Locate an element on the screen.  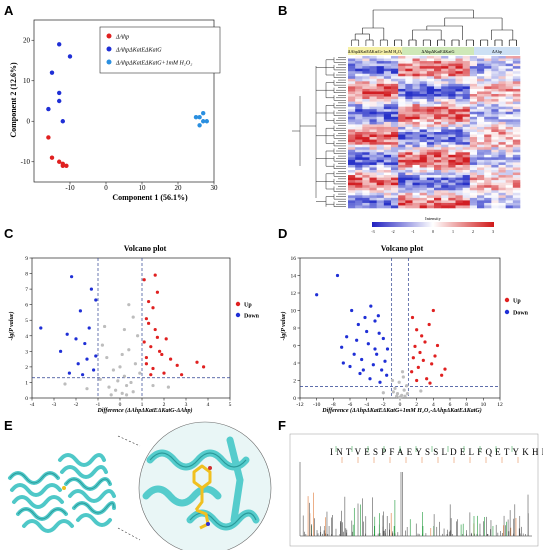
x-tick-label: 4 is located at coordinates (208, 405).